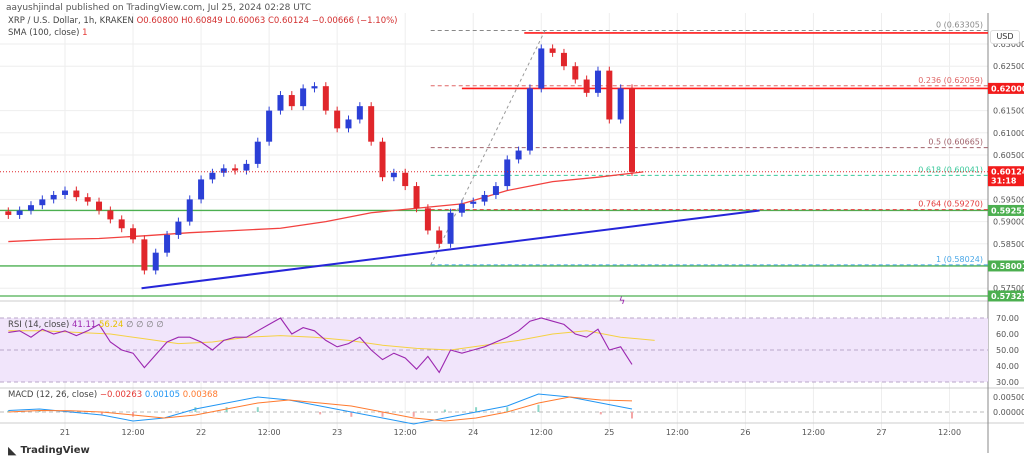 The width and height of the screenshot is (1024, 461). Describe the element at coordinates (288, 21) in the screenshot. I see `ohlc-close: C0.60124` at that location.